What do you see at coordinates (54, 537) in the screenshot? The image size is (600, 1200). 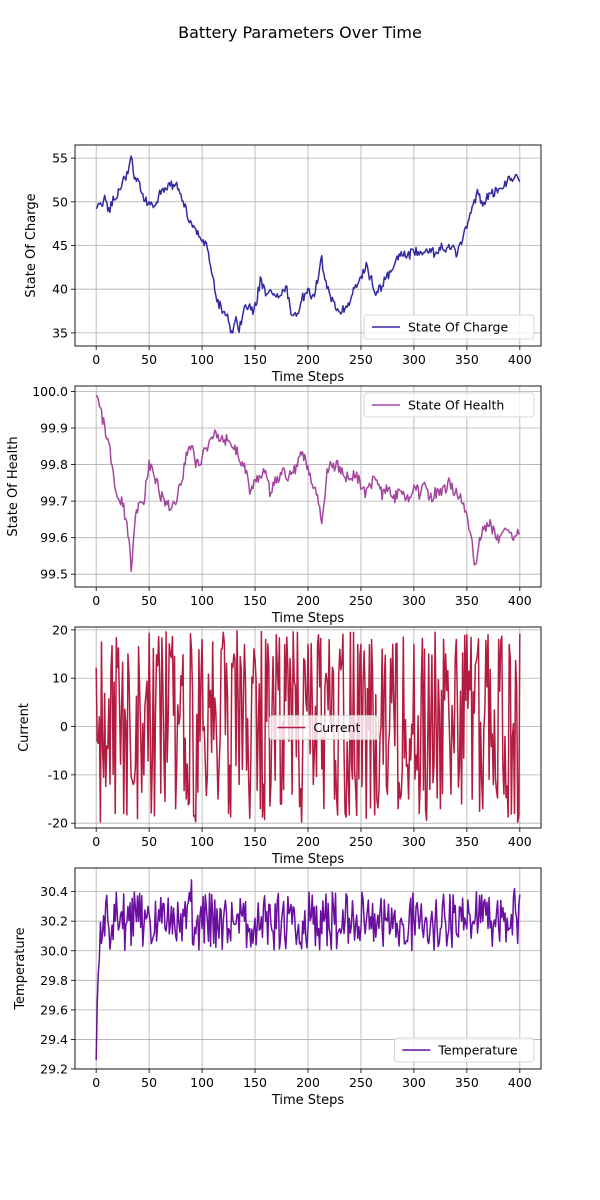 I see `y-tick-label: 99.6` at bounding box center [54, 537].